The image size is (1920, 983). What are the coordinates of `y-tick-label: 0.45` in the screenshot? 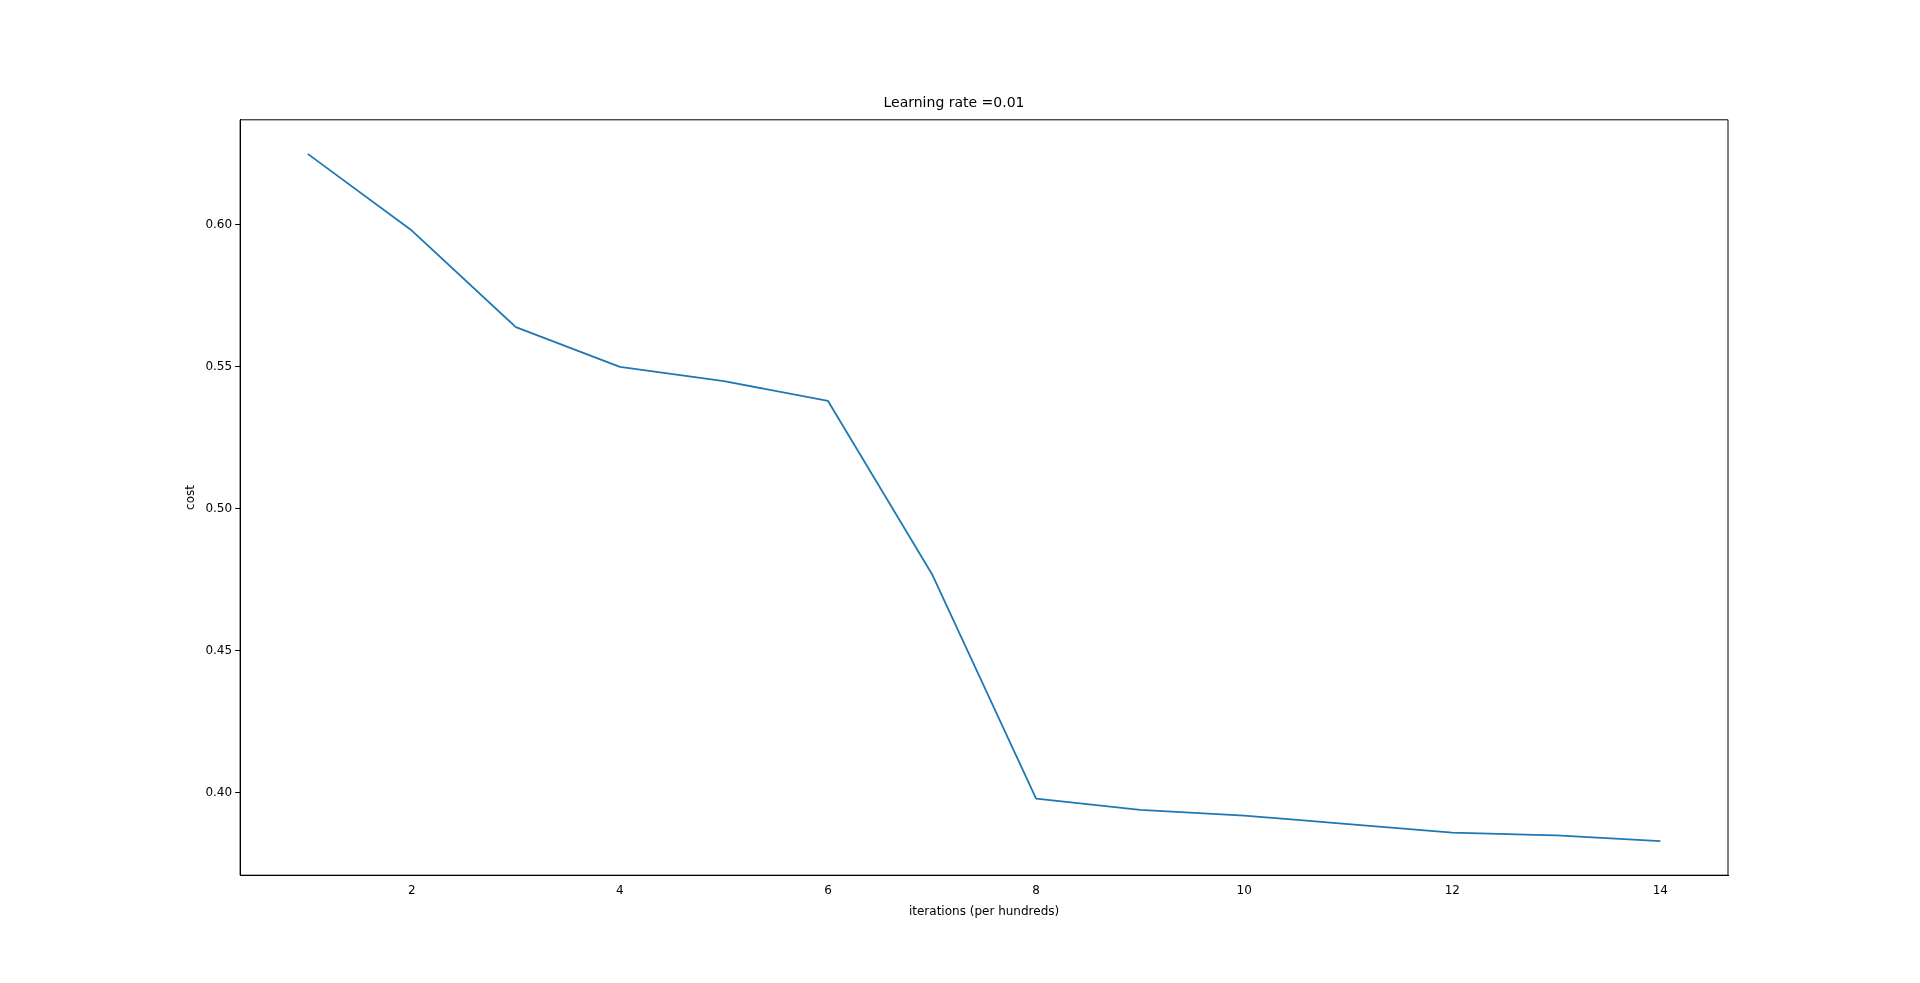 It's located at (219, 649).